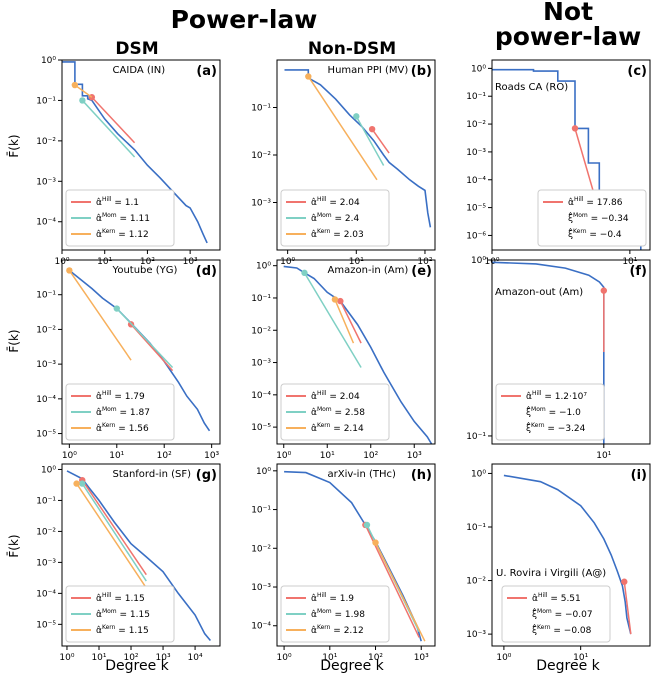 This screenshot has height=678, width=664. Describe the element at coordinates (595, 202) in the screenshot. I see `legend-entry: α̂Hill = 17.86` at that location.